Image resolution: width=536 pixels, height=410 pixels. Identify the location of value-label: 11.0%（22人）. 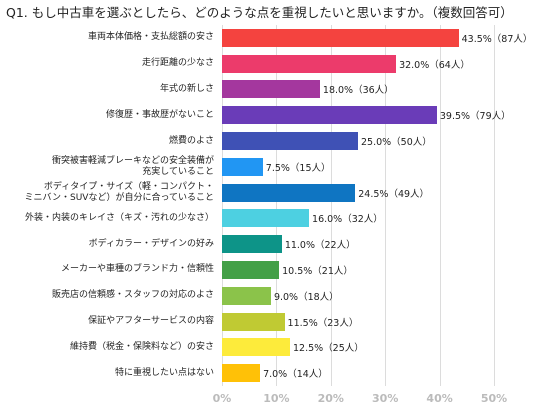
(320, 246).